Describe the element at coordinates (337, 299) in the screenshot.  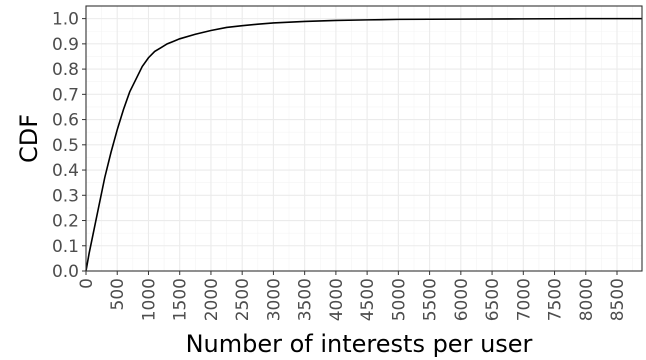
I see `x-tick-label: 4000` at that location.